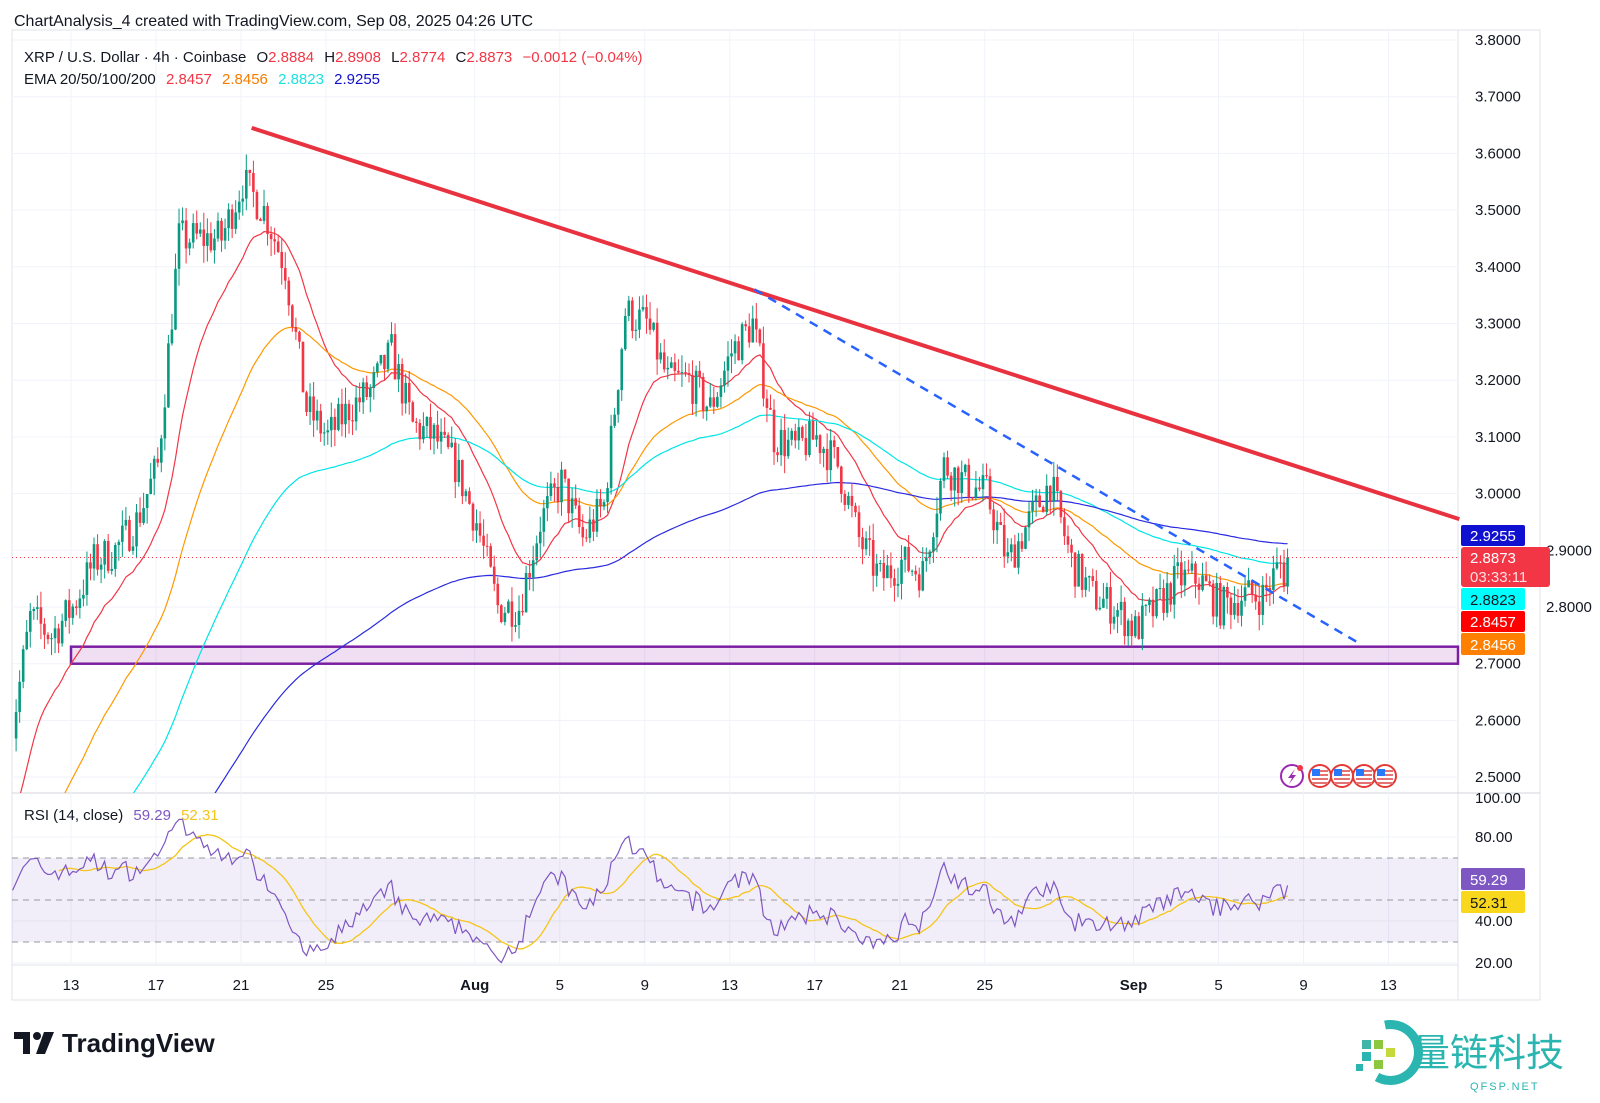  What do you see at coordinates (90, 79) in the screenshot?
I see `ema-label: EMA 20/50/100/200` at bounding box center [90, 79].